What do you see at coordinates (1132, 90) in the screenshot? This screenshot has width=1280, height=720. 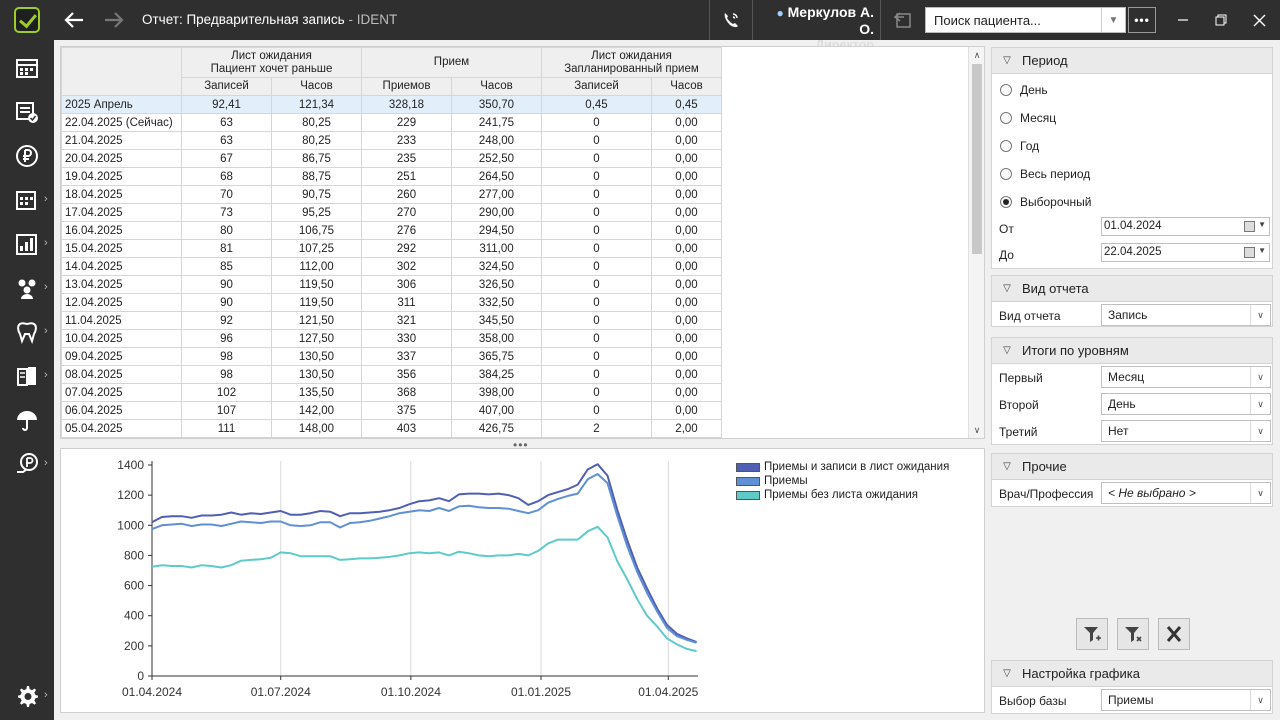 I see `period-option-radio: День` at bounding box center [1132, 90].